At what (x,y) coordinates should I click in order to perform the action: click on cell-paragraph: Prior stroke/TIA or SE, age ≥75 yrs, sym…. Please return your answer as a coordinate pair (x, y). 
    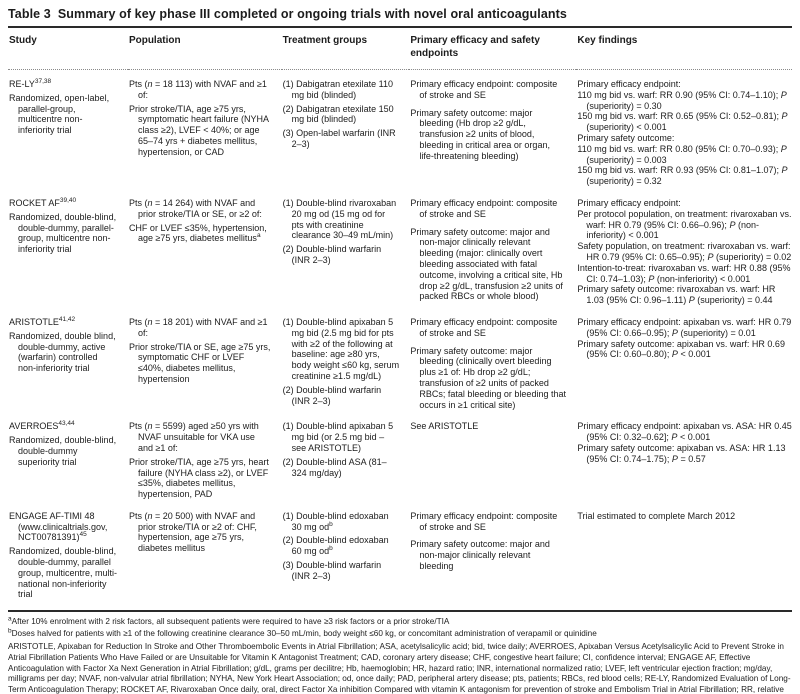
    Looking at the image, I should click on (199, 362).